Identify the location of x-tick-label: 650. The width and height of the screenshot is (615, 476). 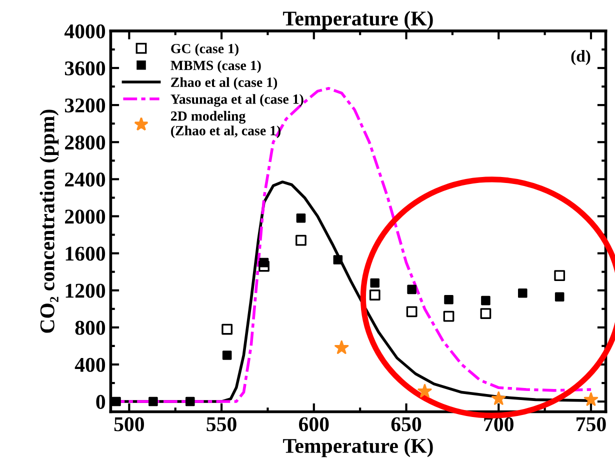
(406, 424).